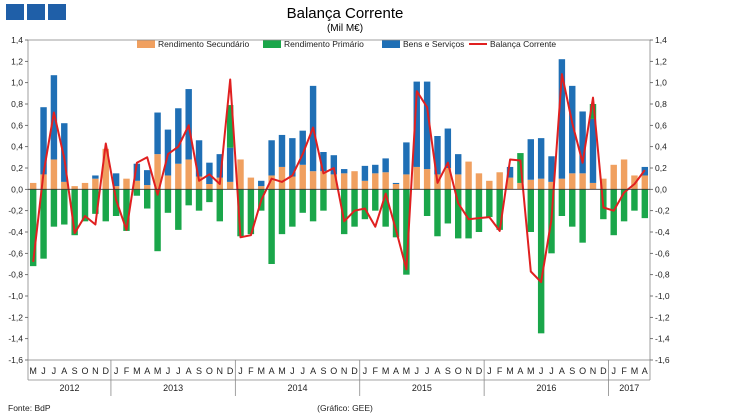 Image resolution: width=750 pixels, height=418 pixels. I want to click on legend-label: Bens e Serviços, so click(433, 44).